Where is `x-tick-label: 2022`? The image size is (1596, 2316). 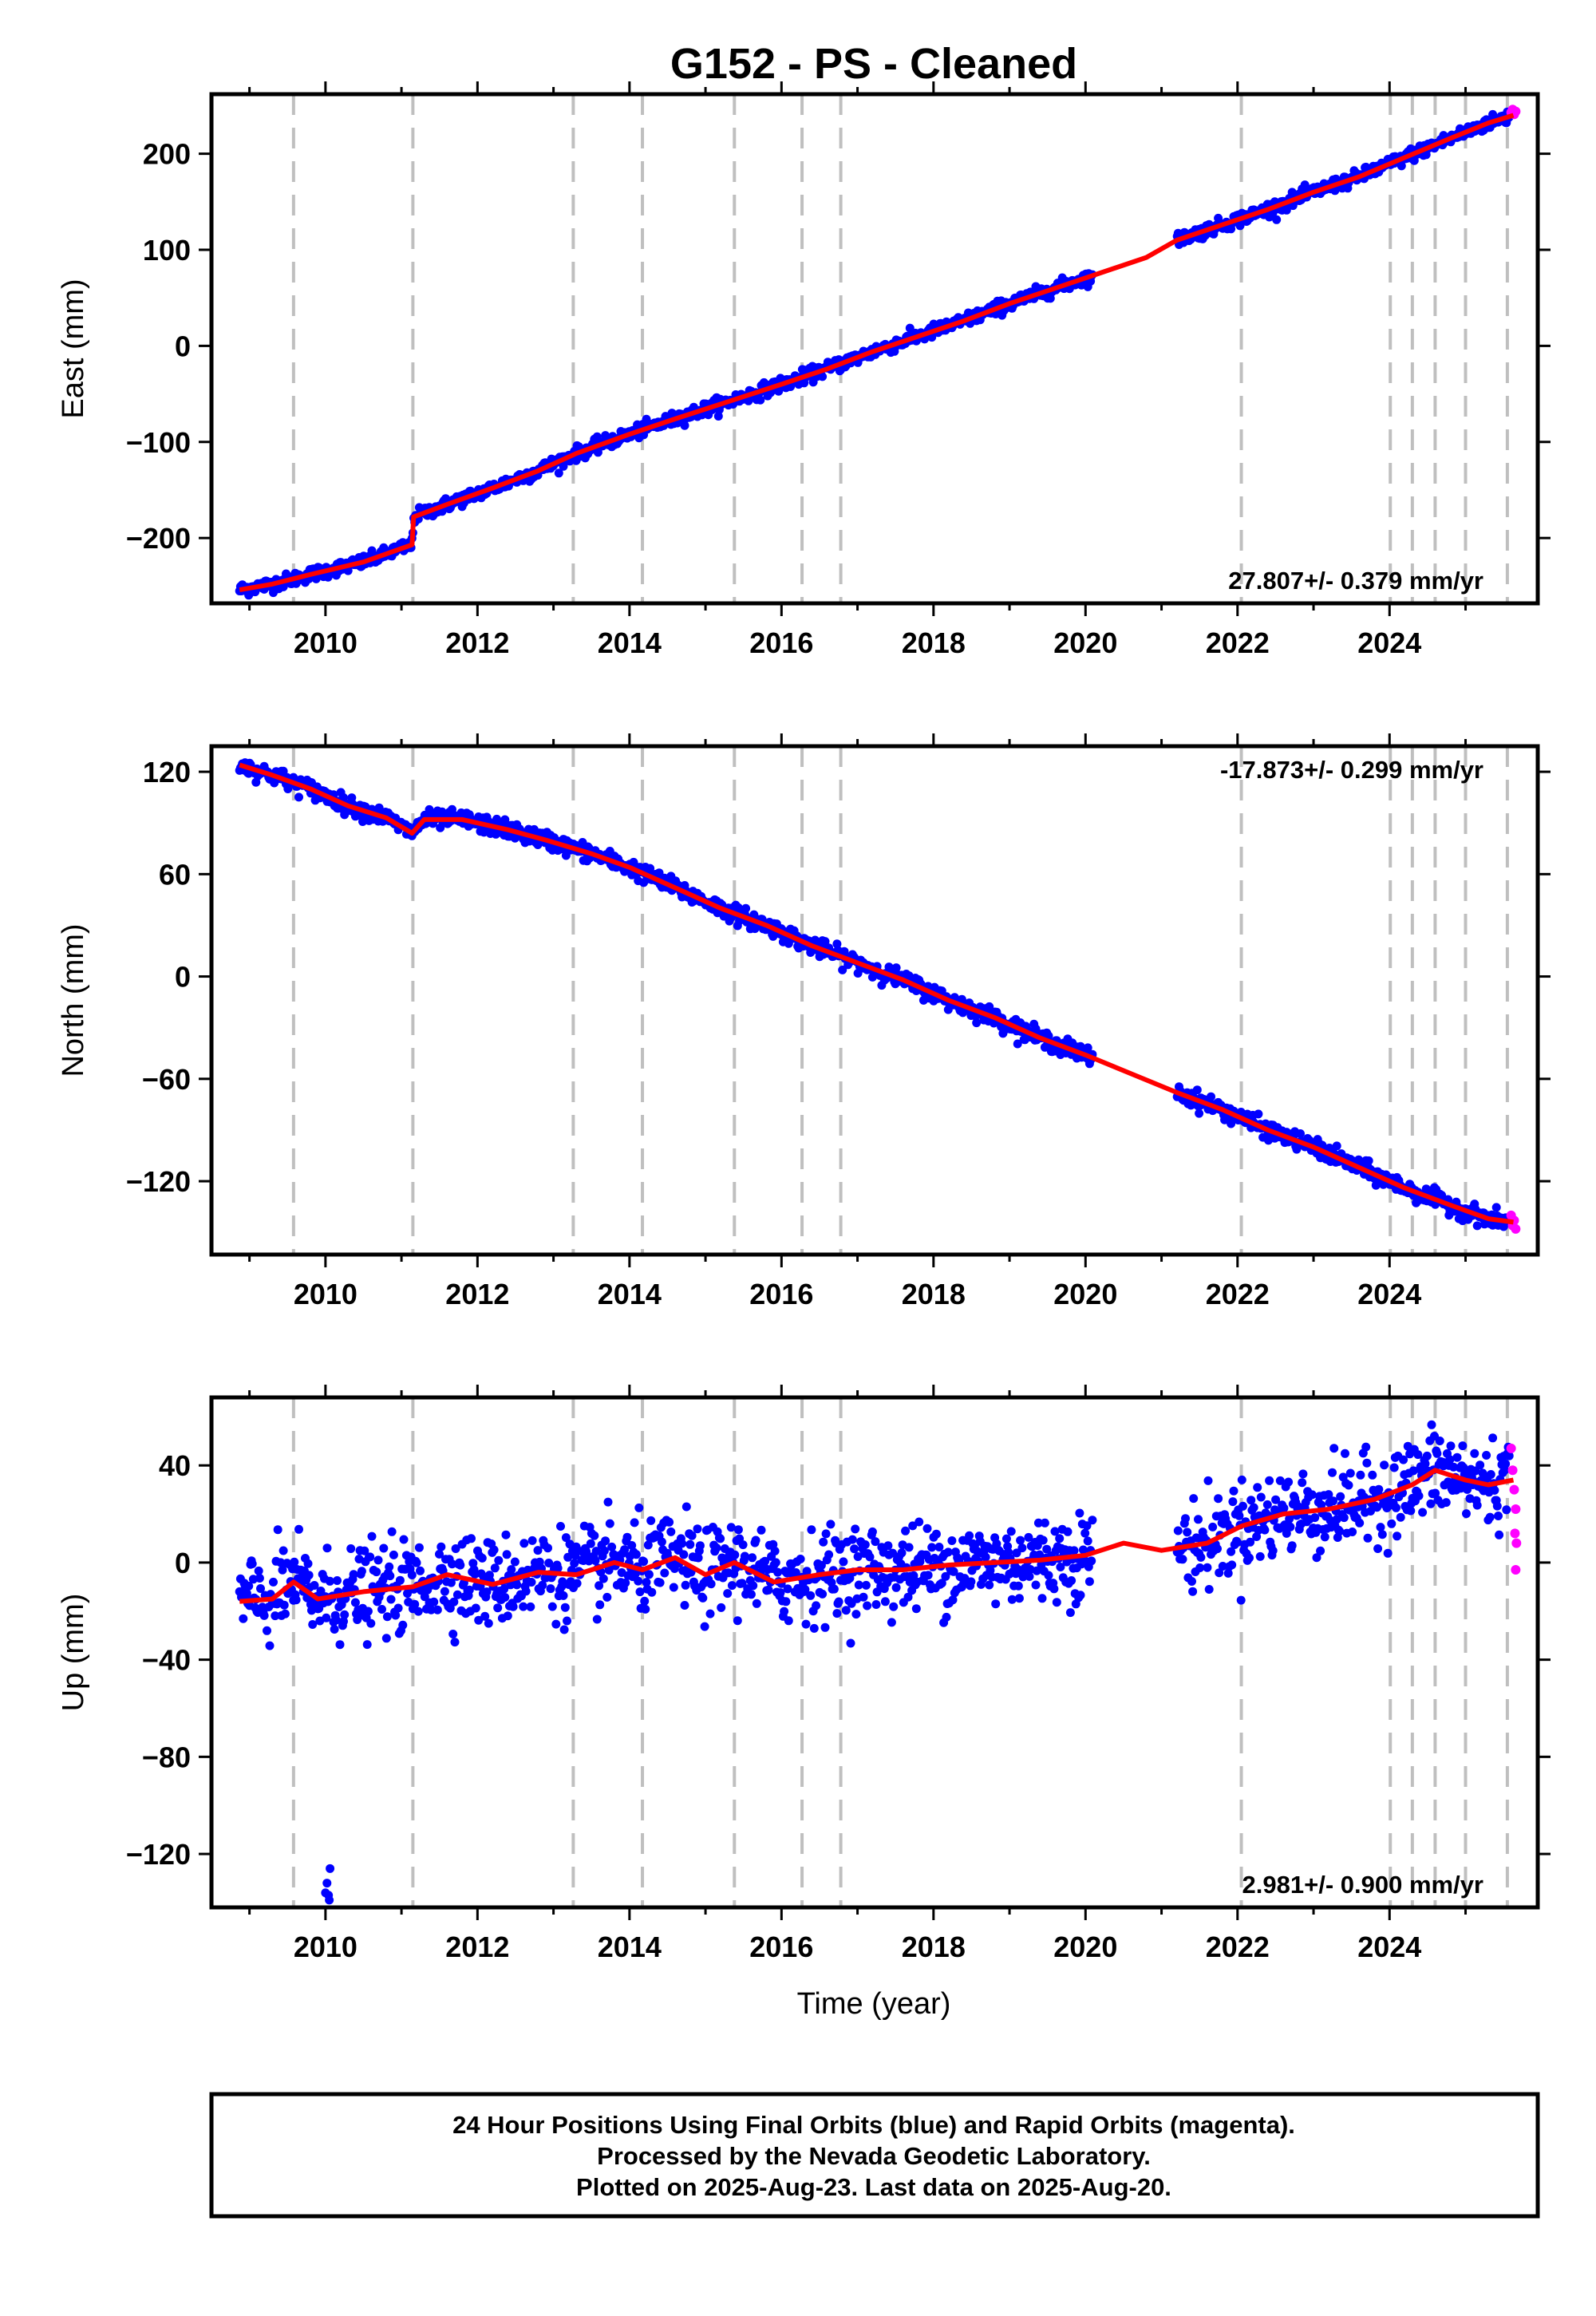
x-tick-label: 2022 is located at coordinates (1238, 1947).